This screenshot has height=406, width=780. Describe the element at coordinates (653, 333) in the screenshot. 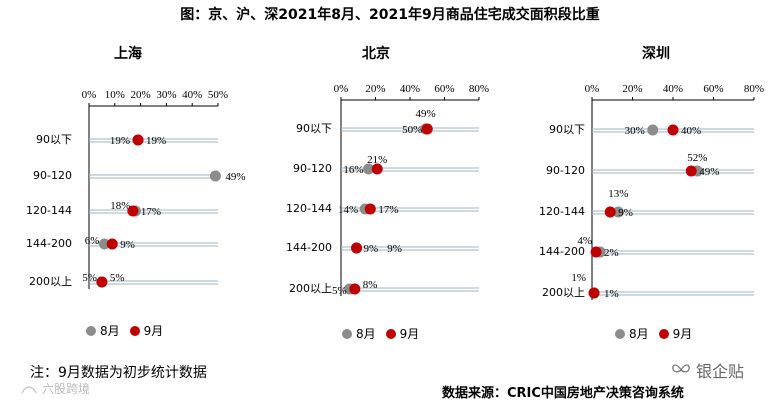

I see `legend-shenzhen: 8月 9月` at that location.